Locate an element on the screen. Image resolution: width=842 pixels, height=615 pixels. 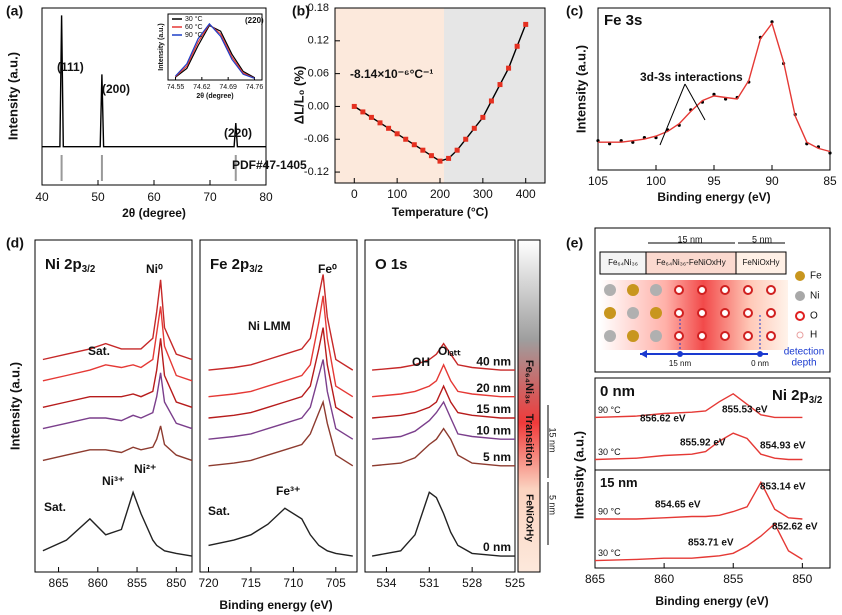
depth-bar: Fe₆₄Ni₃₆ Transition FeNiOxHy 15 nm 5 nm is located at coordinates (537, 406).